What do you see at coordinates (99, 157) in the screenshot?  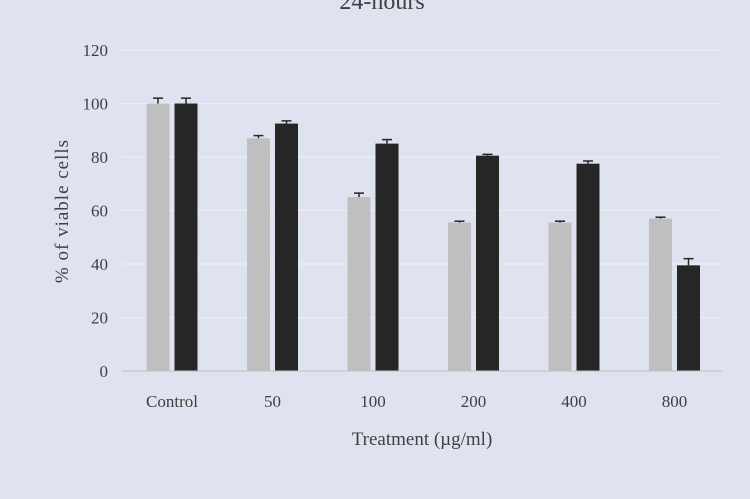 I see `y-tick-label: 80` at bounding box center [99, 157].